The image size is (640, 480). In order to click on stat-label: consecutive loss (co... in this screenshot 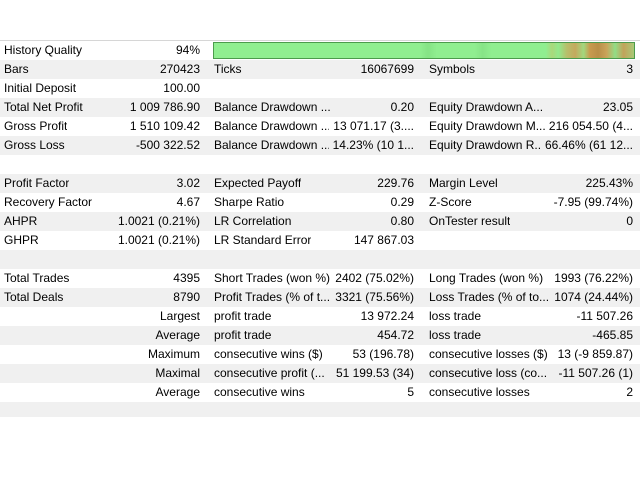, I will do `click(488, 373)`.